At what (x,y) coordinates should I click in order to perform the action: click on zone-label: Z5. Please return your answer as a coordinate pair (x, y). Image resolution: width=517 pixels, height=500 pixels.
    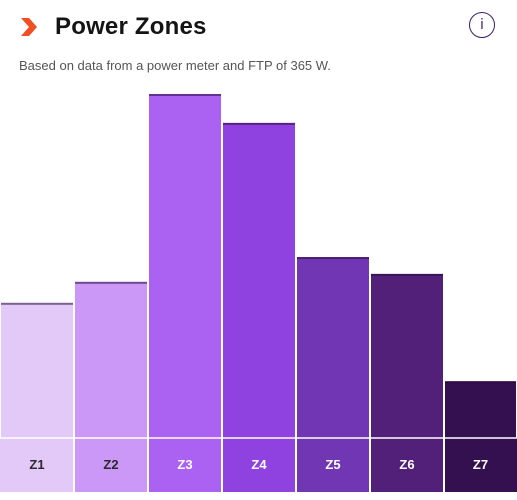
    Looking at the image, I should click on (332, 464).